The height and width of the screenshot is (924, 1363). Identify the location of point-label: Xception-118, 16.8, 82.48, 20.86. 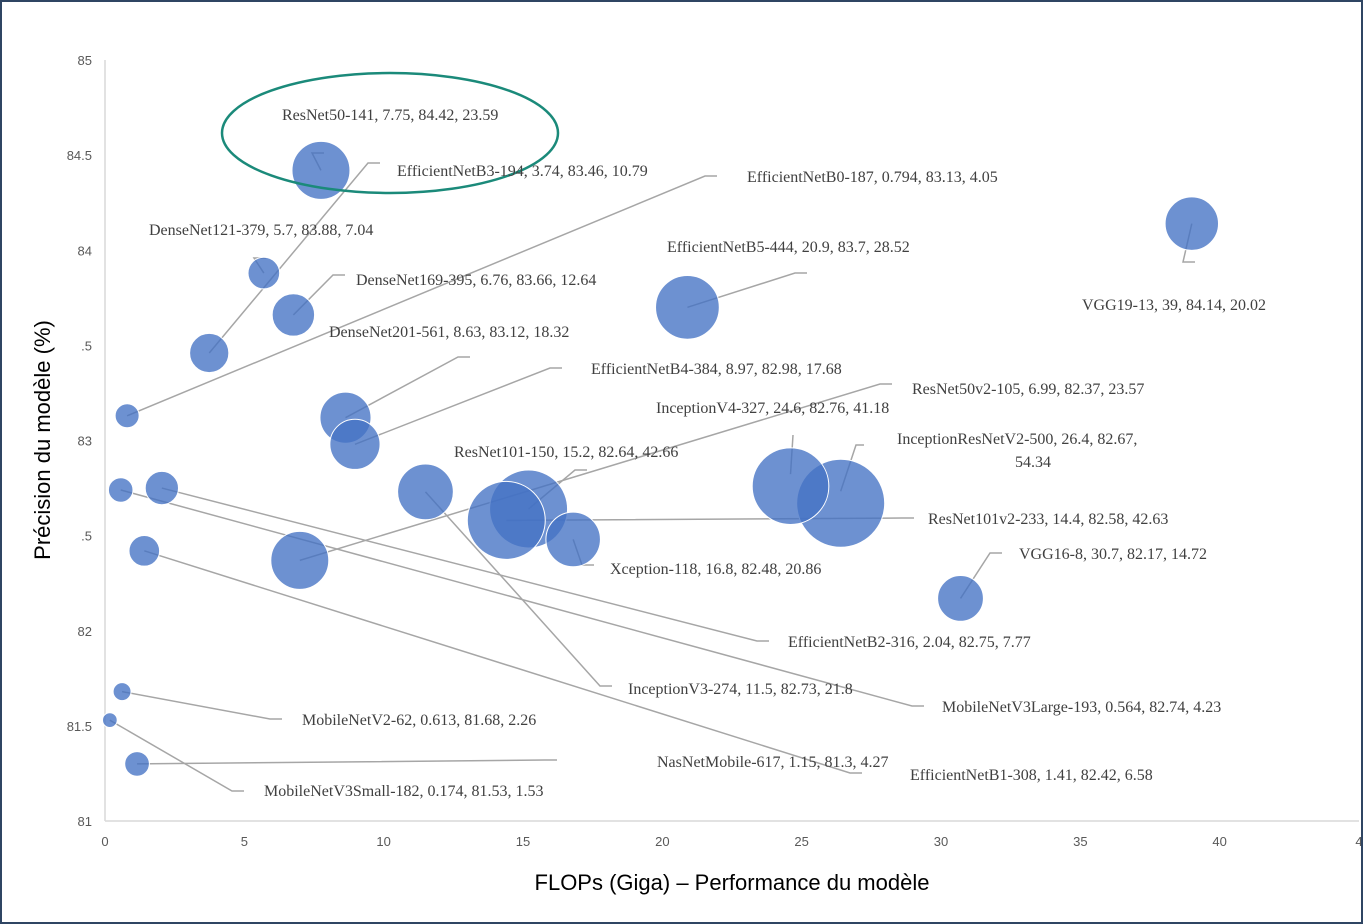
(715, 569).